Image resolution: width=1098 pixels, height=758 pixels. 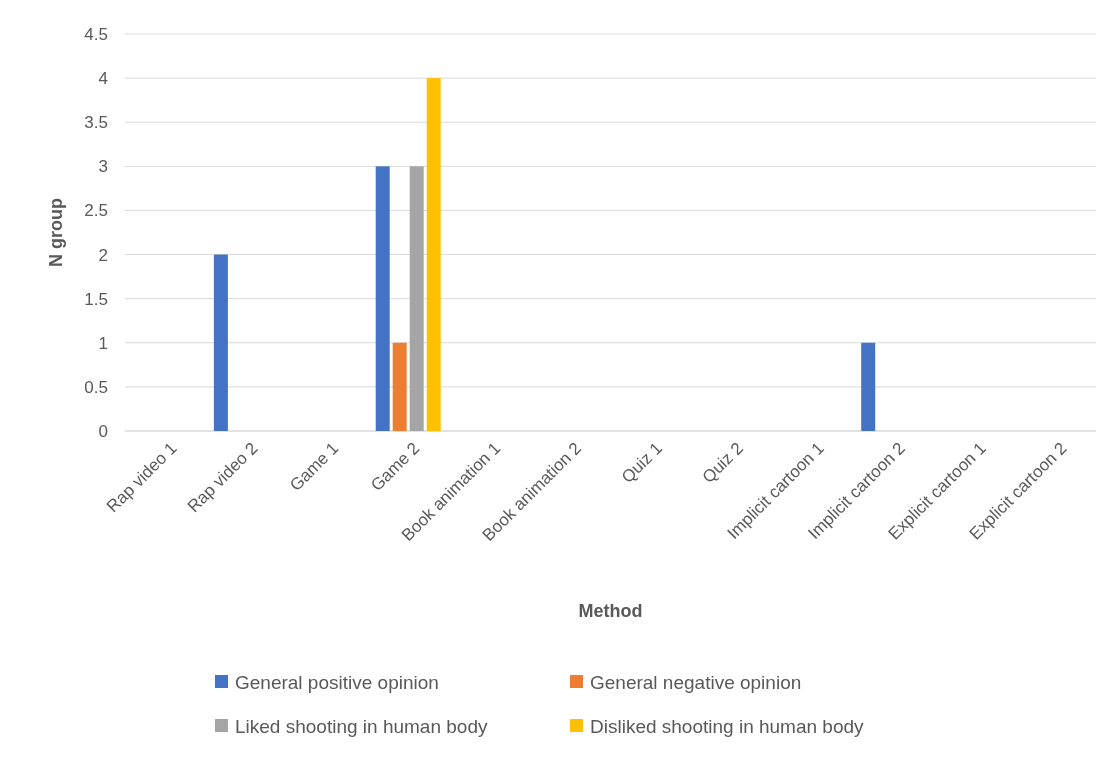 I want to click on legend-label: Liked shooting in human body, so click(x=361, y=726).